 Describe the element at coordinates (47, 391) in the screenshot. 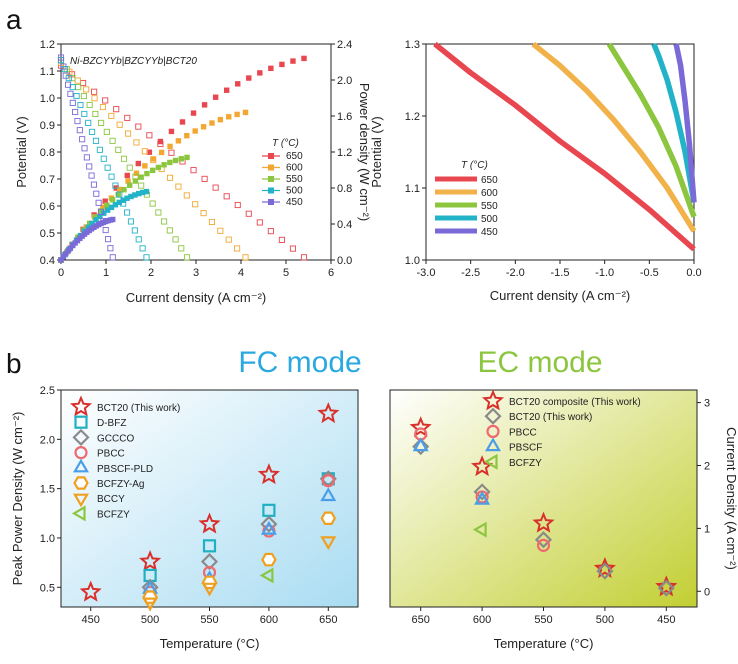

I see `y-tick-label: 2.5` at that location.